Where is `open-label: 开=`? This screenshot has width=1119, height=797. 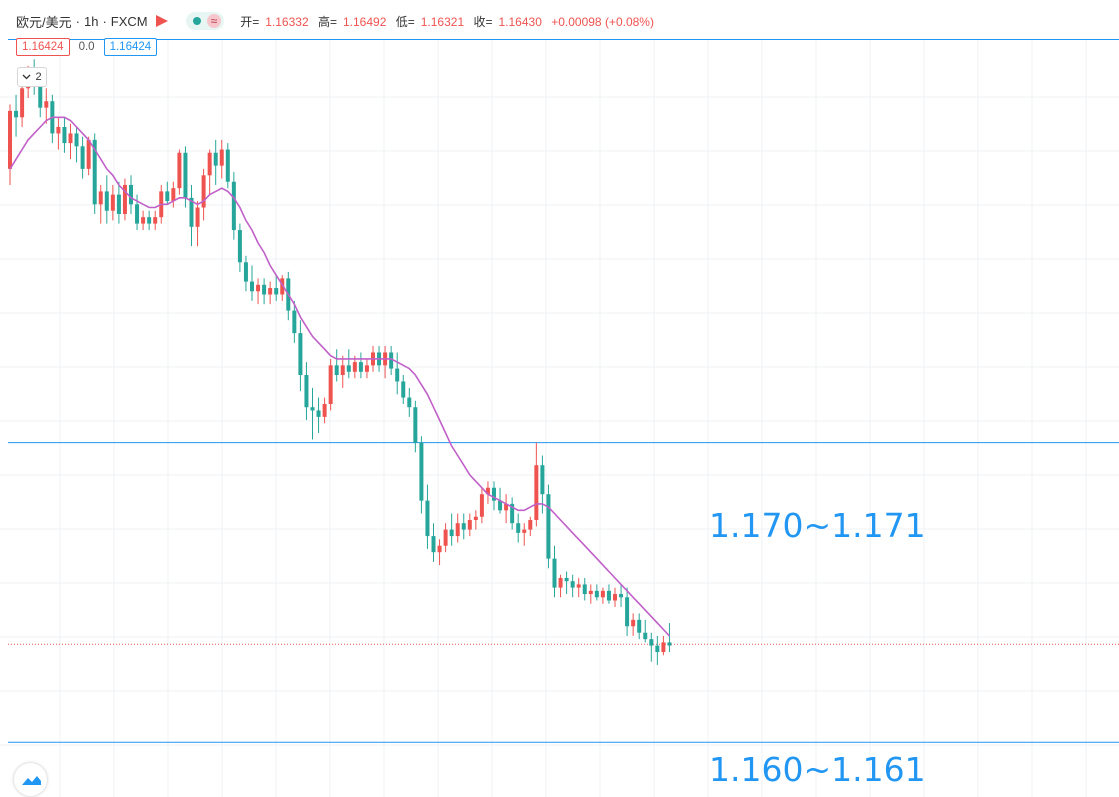
open-label: 开= is located at coordinates (250, 21).